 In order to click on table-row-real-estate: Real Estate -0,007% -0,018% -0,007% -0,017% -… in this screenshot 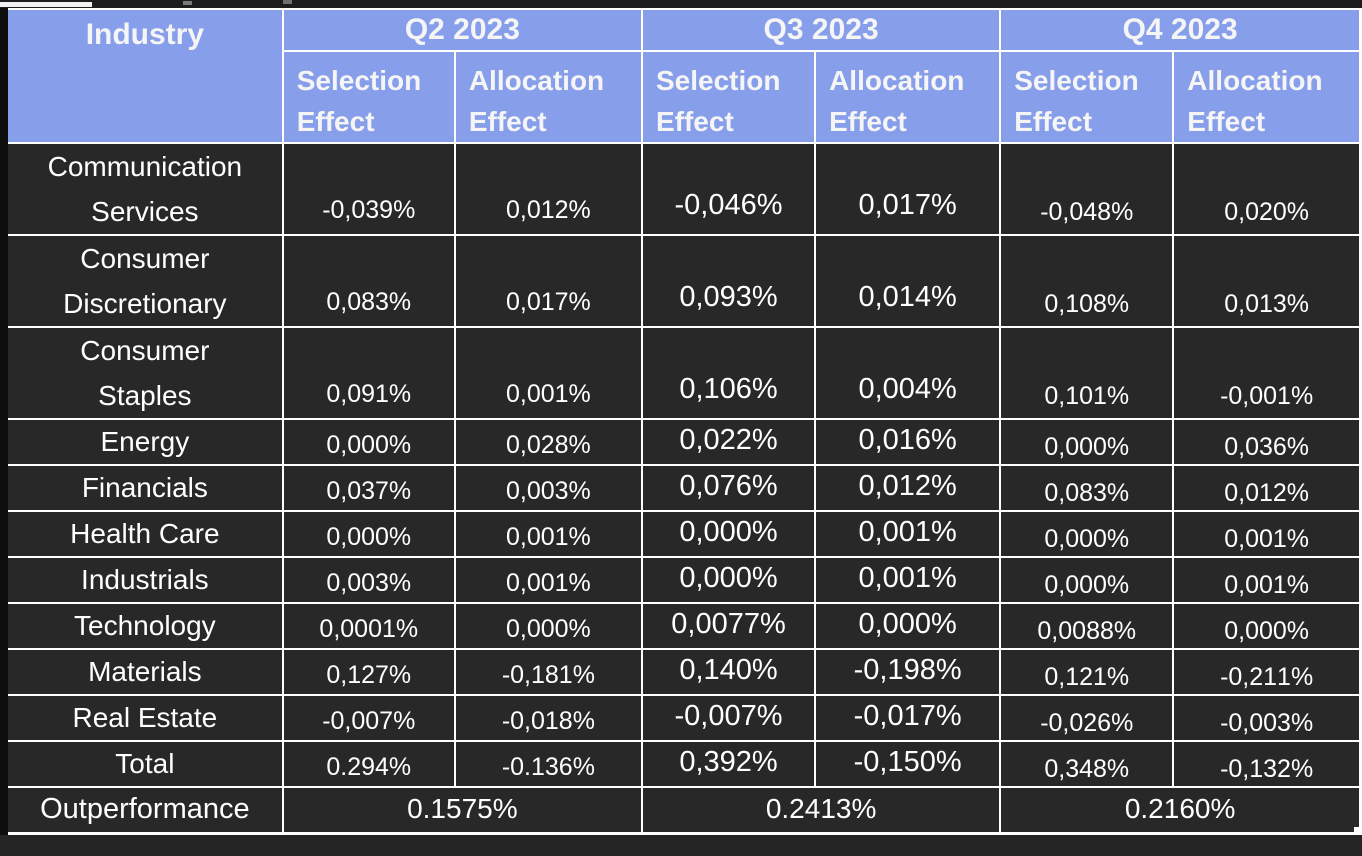, I will do `click(682, 718)`.